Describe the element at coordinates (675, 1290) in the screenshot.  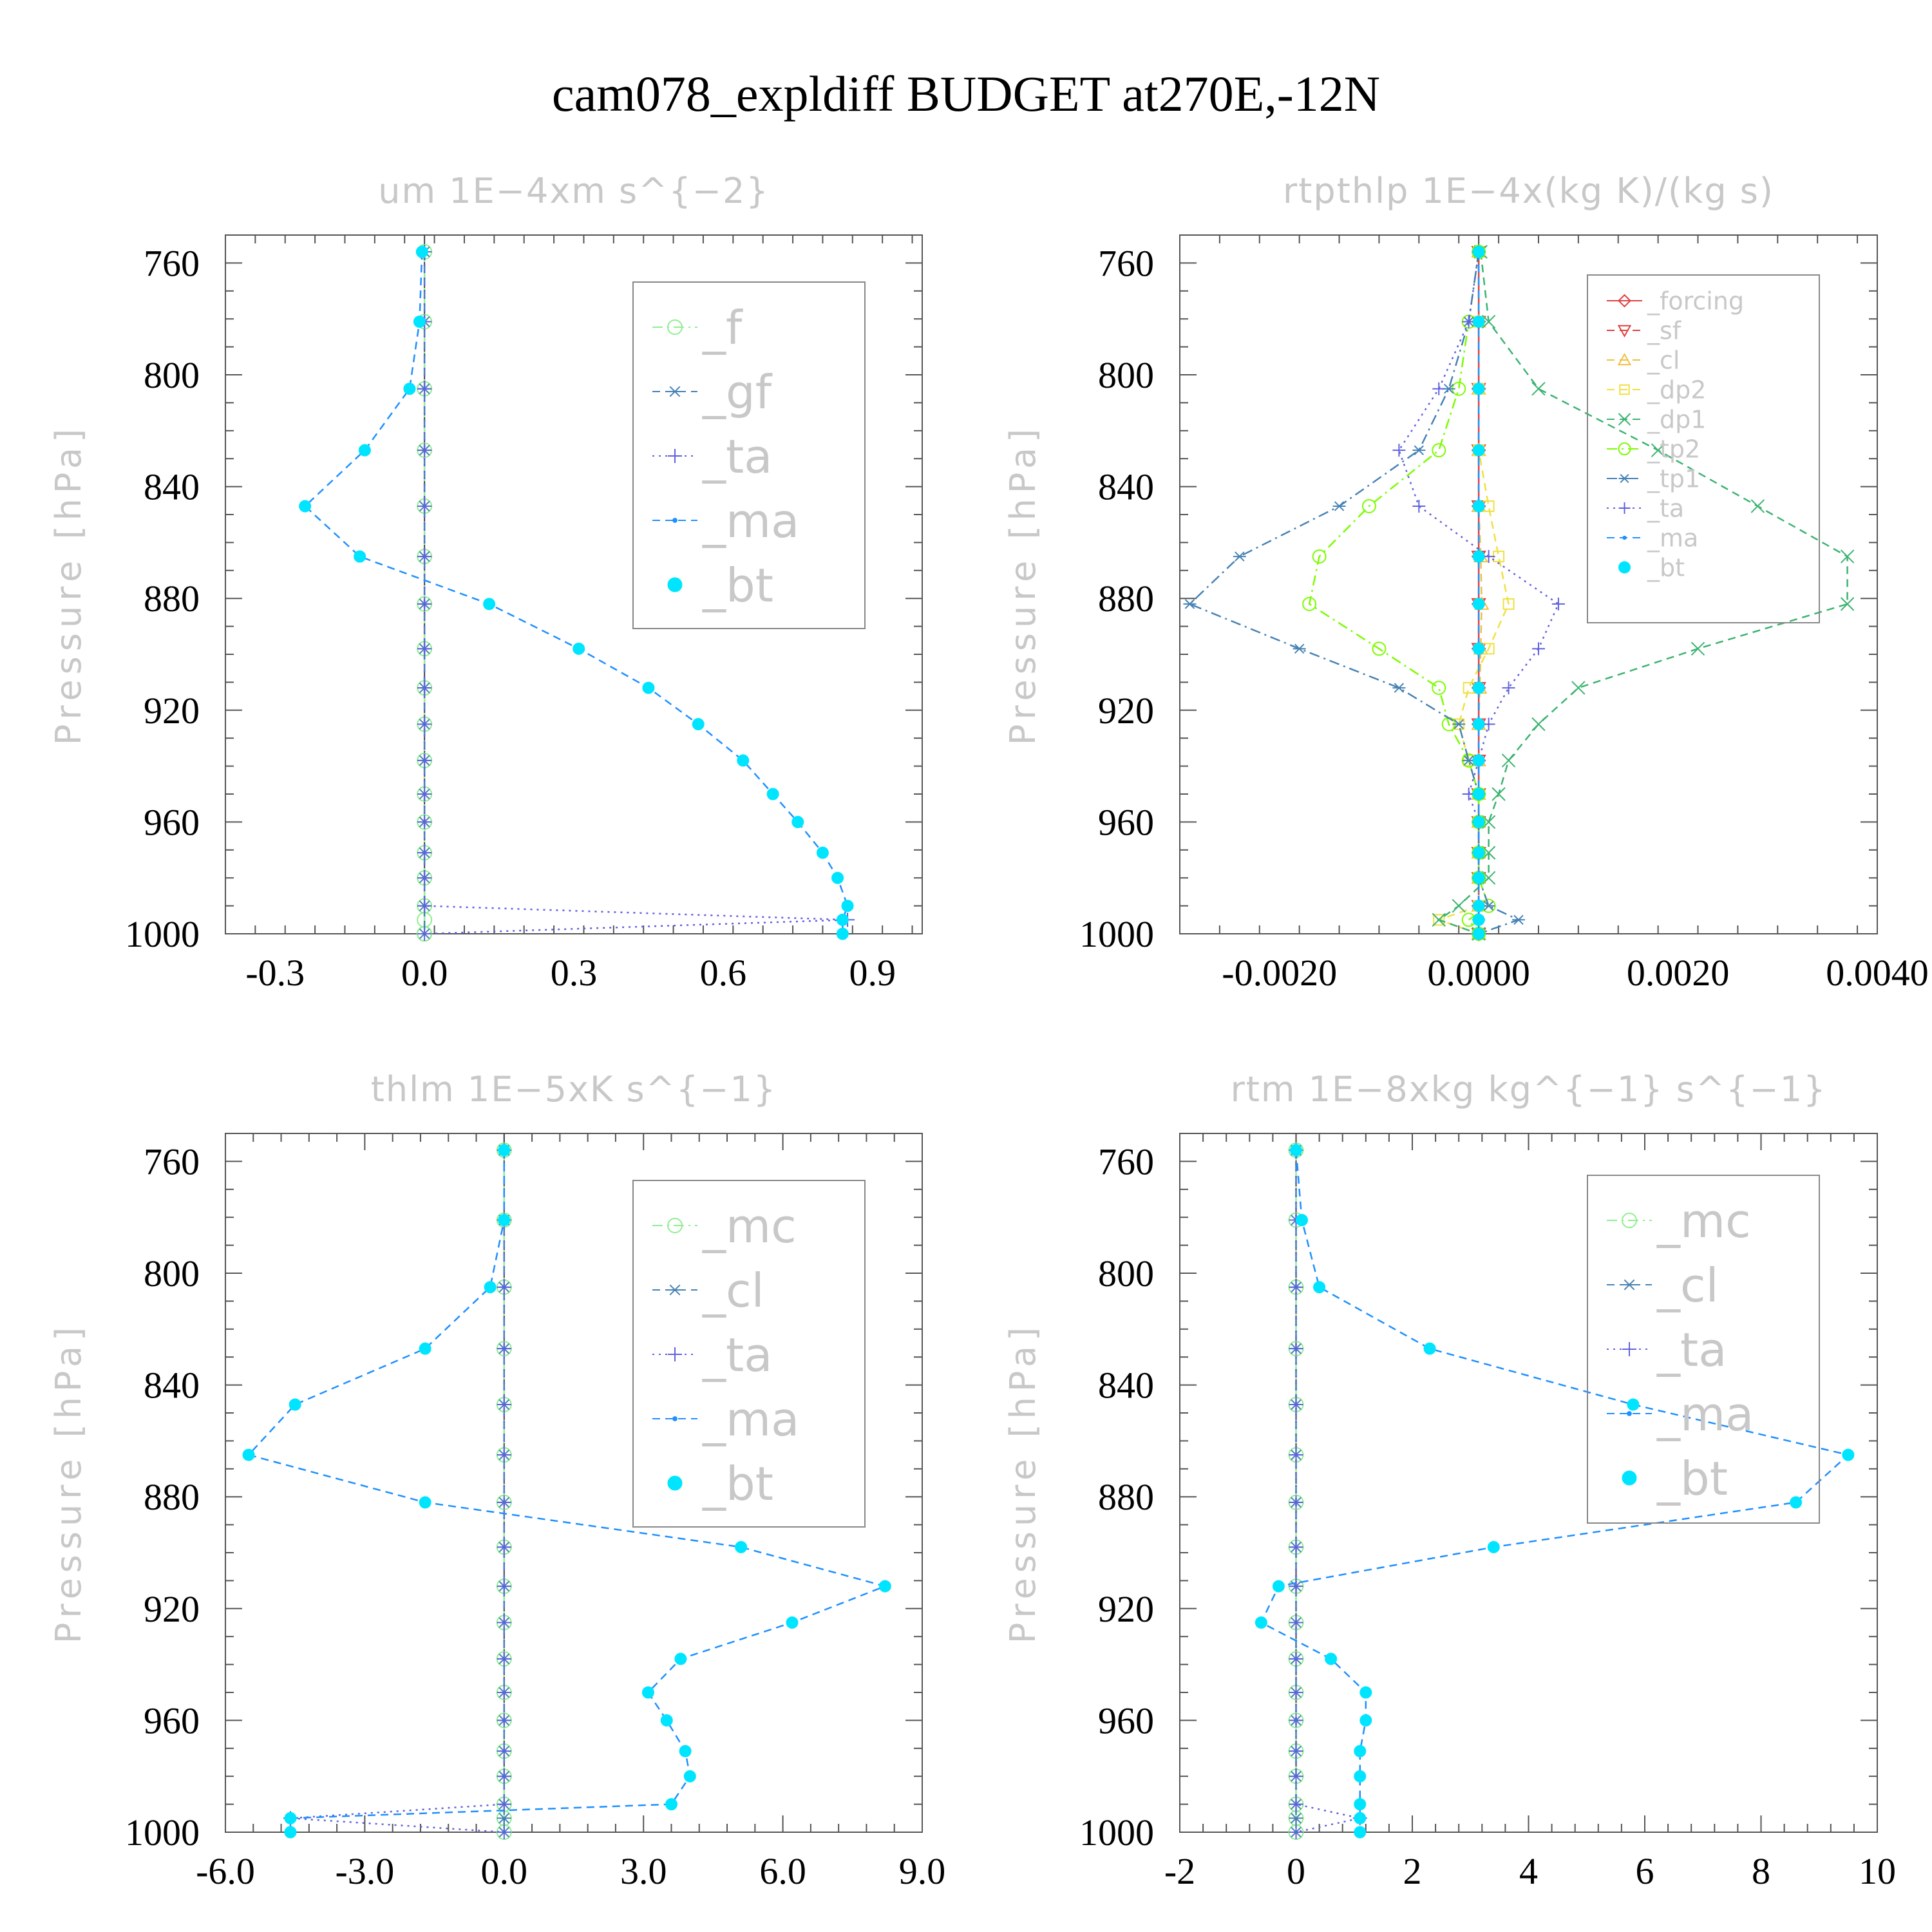
I see `legend-marker-cl` at that location.